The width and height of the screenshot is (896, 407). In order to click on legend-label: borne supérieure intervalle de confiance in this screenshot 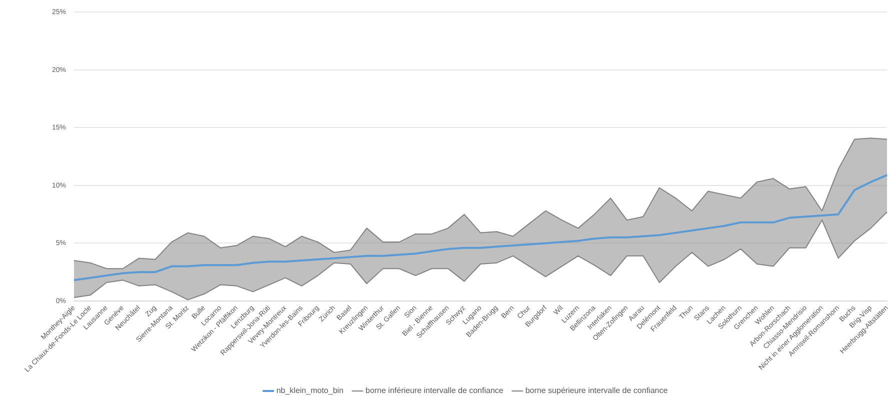, I will do `click(596, 391)`.